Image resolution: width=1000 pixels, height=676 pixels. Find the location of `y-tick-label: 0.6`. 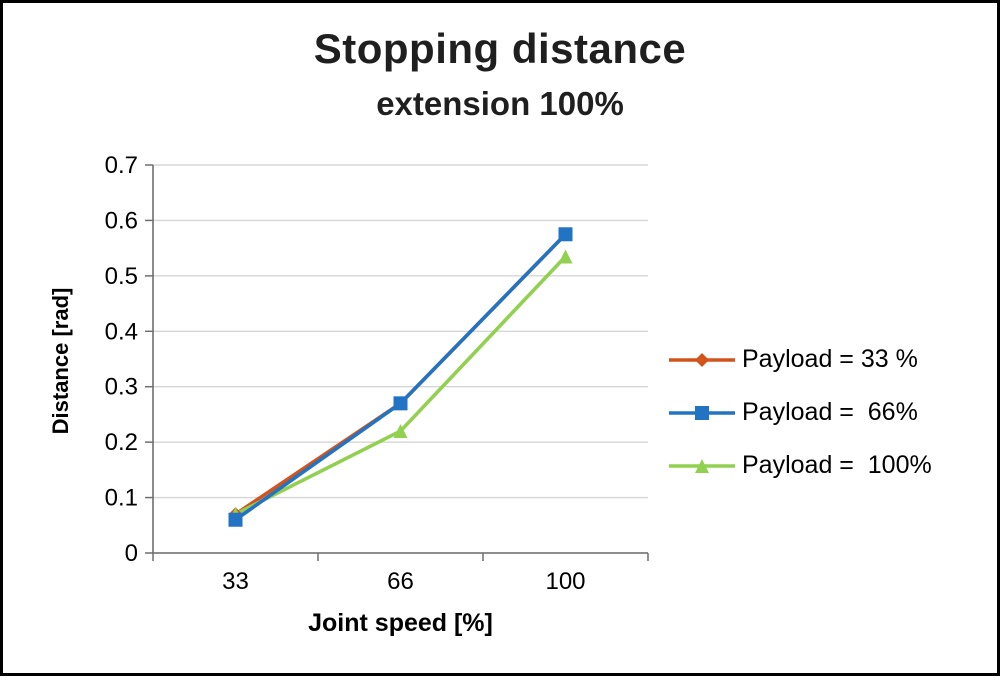

y-tick-label: 0.6 is located at coordinates (121, 220).